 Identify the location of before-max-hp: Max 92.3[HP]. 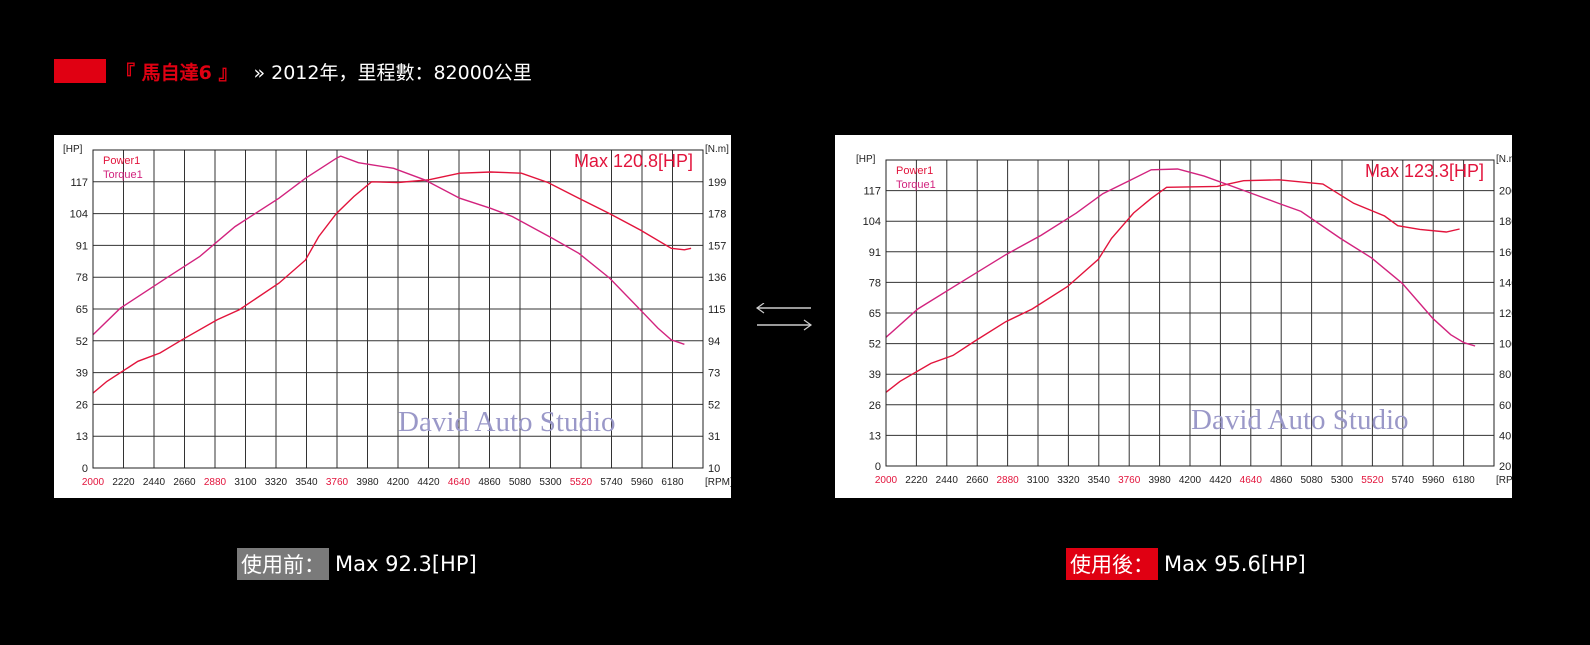
(406, 564).